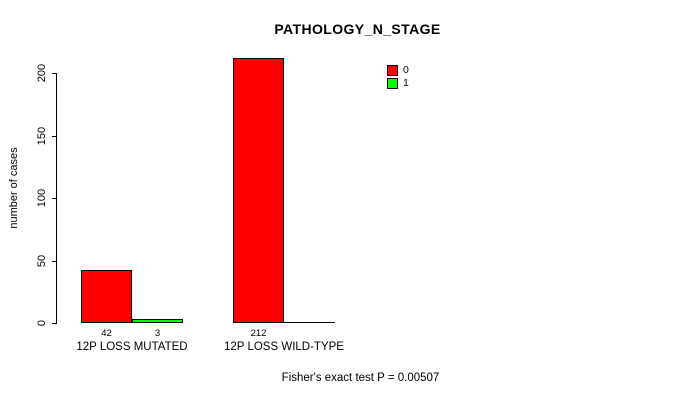 The image size is (690, 400). Describe the element at coordinates (42, 73) in the screenshot. I see `y-tick-label: 200` at that location.